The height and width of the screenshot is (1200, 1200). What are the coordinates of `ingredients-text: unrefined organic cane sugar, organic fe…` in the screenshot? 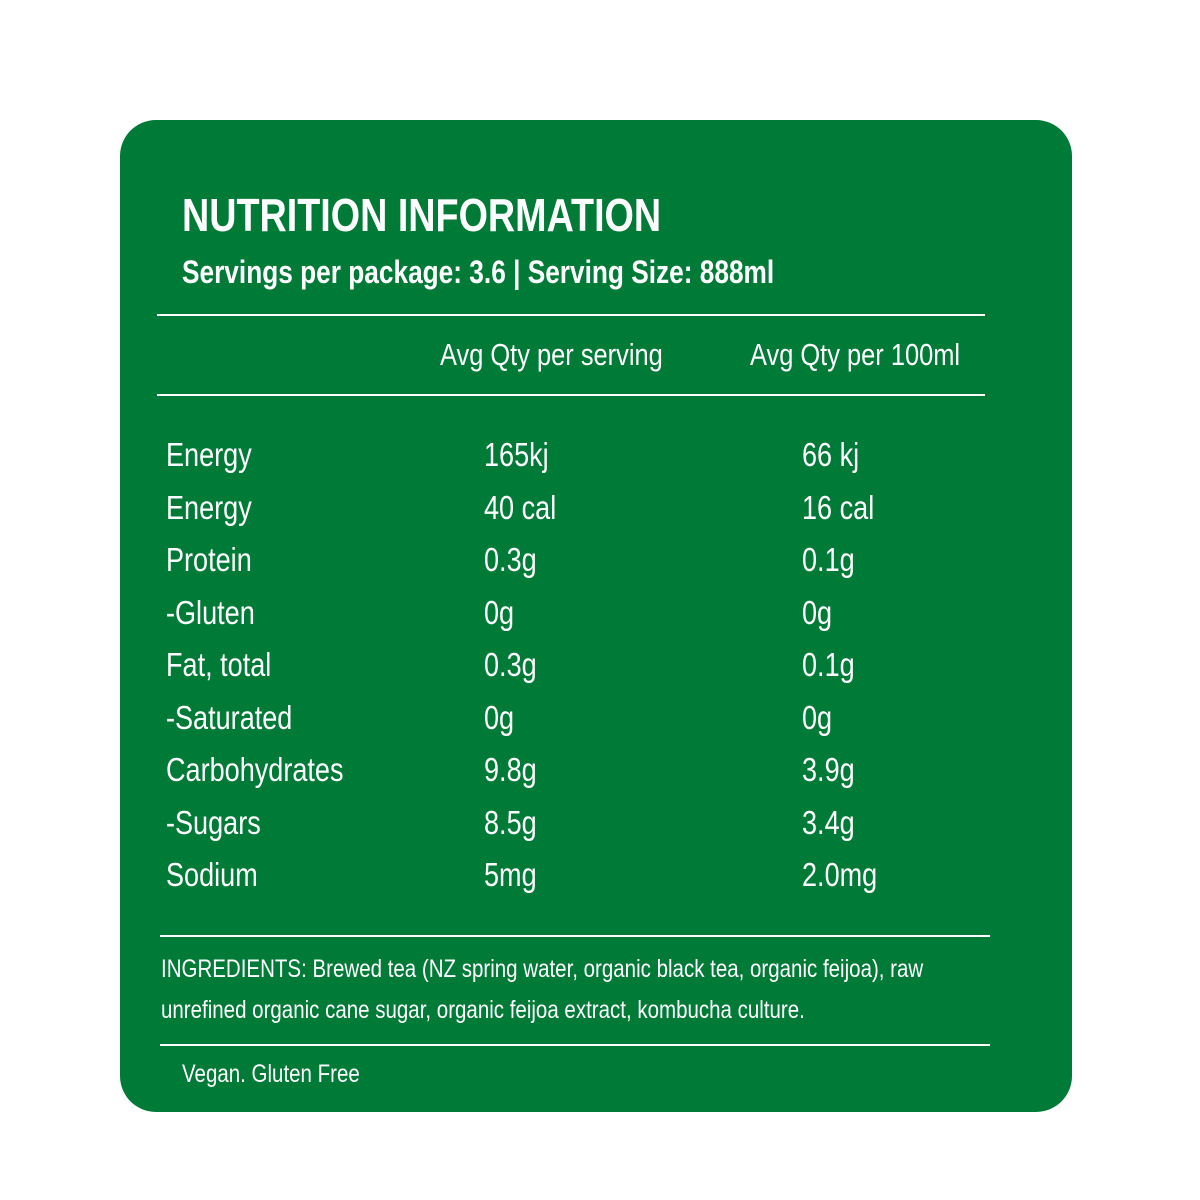 It's located at (483, 1010).